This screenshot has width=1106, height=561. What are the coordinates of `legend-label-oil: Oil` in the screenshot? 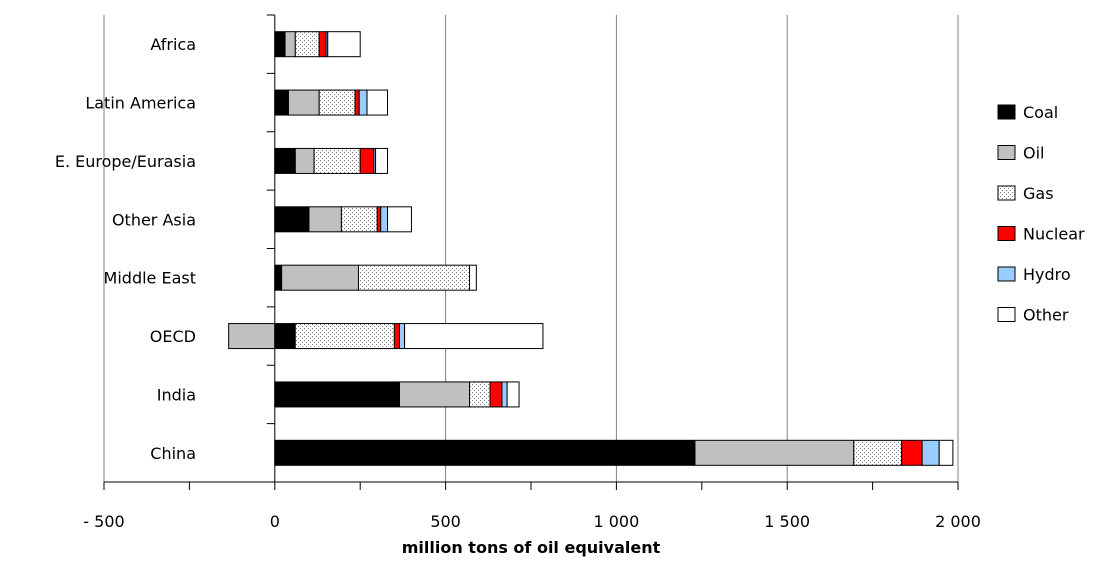 It's located at (1033, 153).